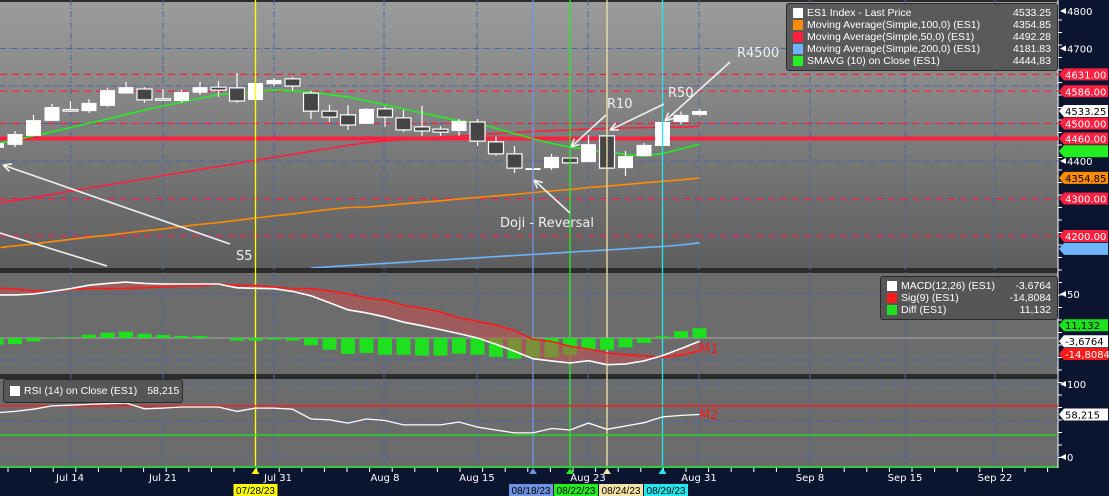  Describe the element at coordinates (1079, 12) in the screenshot. I see `y-tick-label: 4800` at that location.